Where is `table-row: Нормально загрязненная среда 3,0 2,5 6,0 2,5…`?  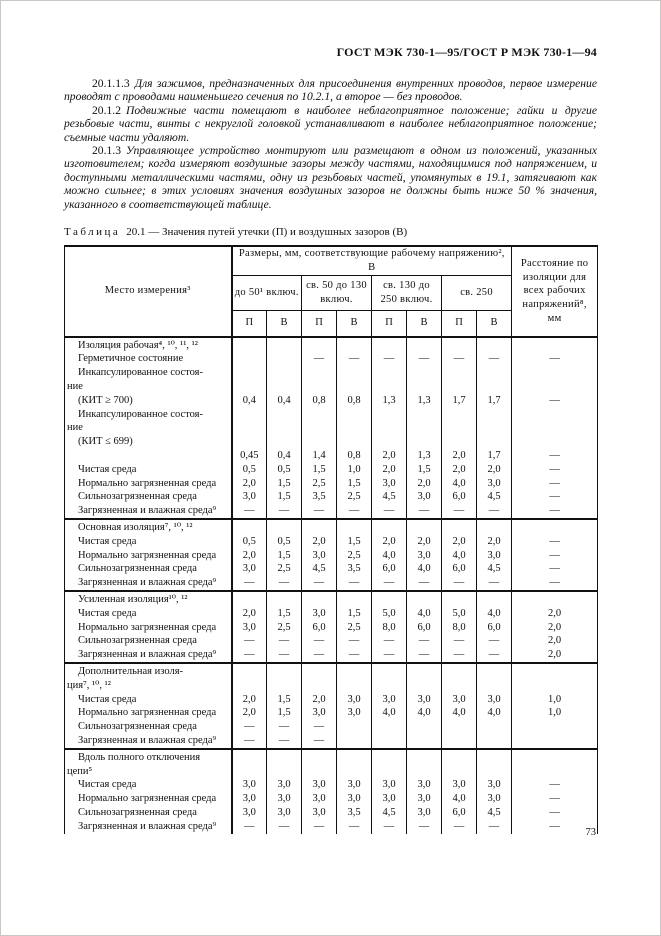 table-row: Нормально загрязненная среда 3,0 2,5 6,0 2,5… is located at coordinates (331, 627).